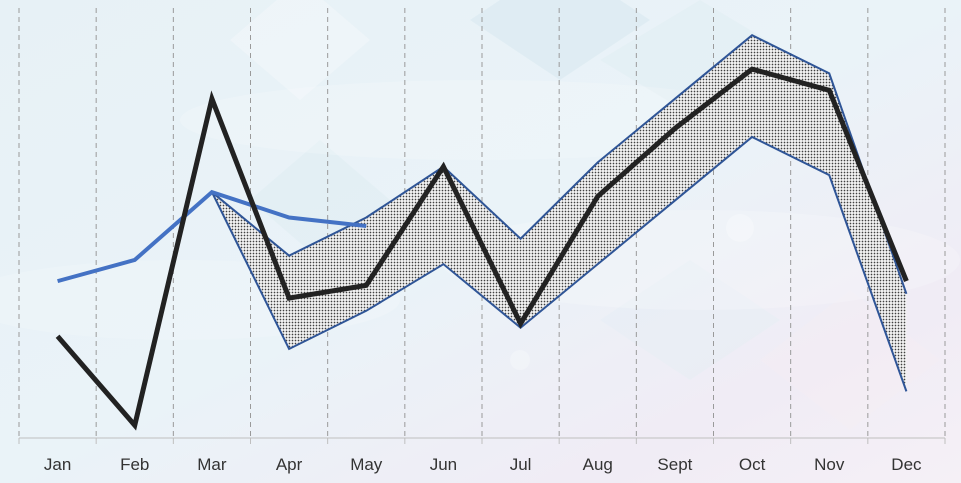 The height and width of the screenshot is (483, 961). Describe the element at coordinates (598, 464) in the screenshot. I see `x-tick-label: Aug` at that location.